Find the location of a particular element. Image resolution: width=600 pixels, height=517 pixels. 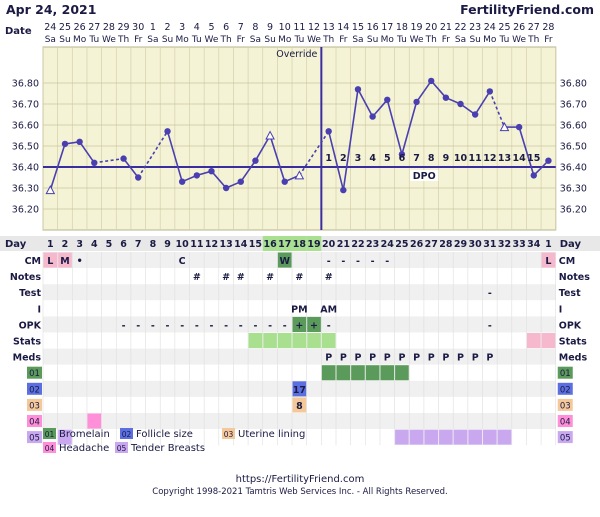

date-day-label: 17 is located at coordinates (387, 27).